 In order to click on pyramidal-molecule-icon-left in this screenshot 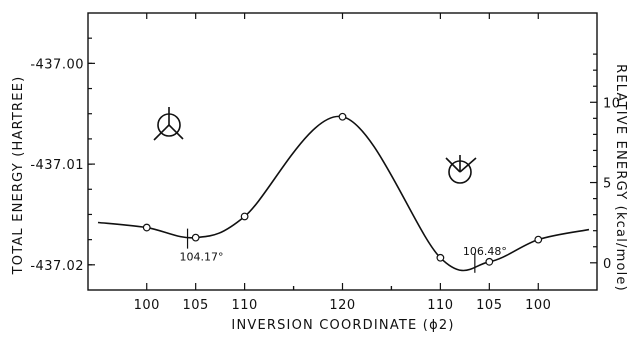, I will do `click(168, 124)`.